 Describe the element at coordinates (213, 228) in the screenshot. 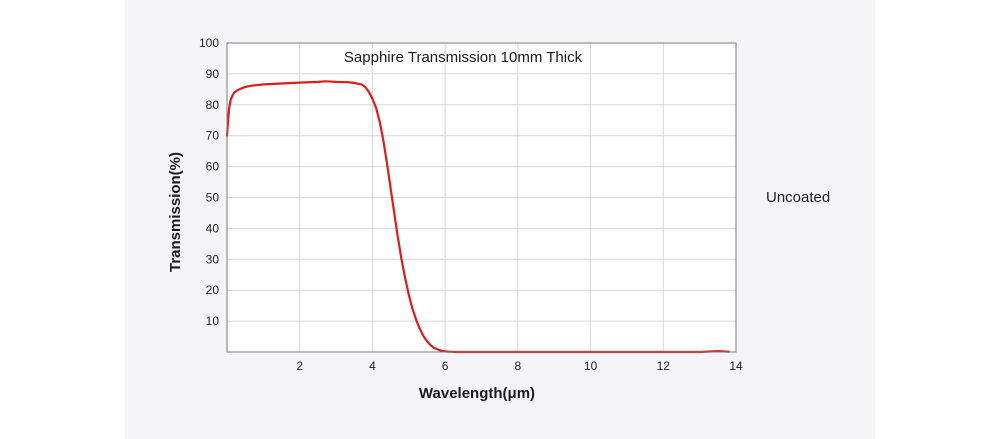

I see `y-tick-label: 40` at that location.